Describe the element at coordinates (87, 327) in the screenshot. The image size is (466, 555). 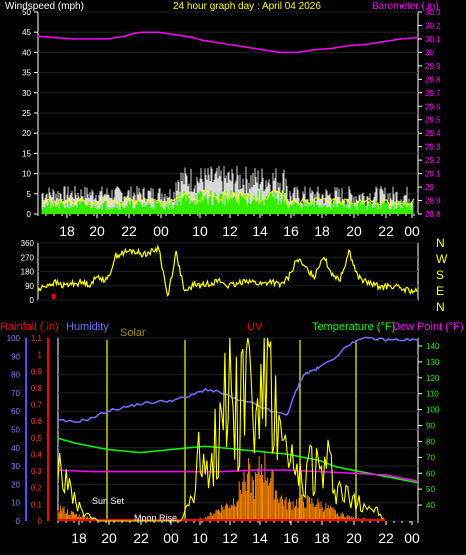
I see `humidity-label: Humidity` at that location.